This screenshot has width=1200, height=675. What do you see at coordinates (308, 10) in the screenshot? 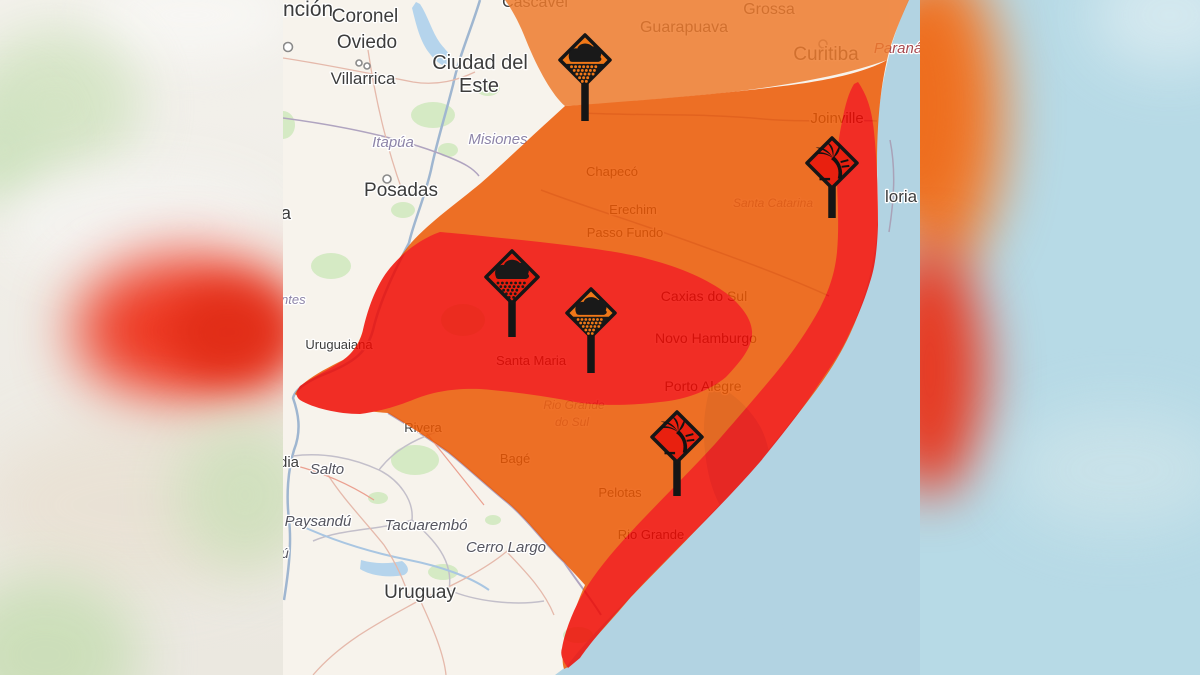
I see `map-label: nción` at bounding box center [308, 10].